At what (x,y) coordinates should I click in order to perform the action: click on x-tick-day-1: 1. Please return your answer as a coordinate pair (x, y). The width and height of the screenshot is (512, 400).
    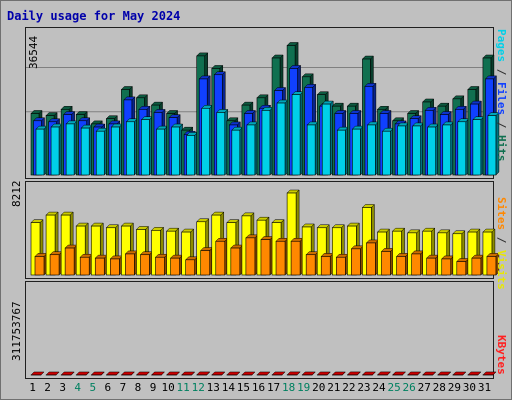
    Looking at the image, I should click on (32, 387).